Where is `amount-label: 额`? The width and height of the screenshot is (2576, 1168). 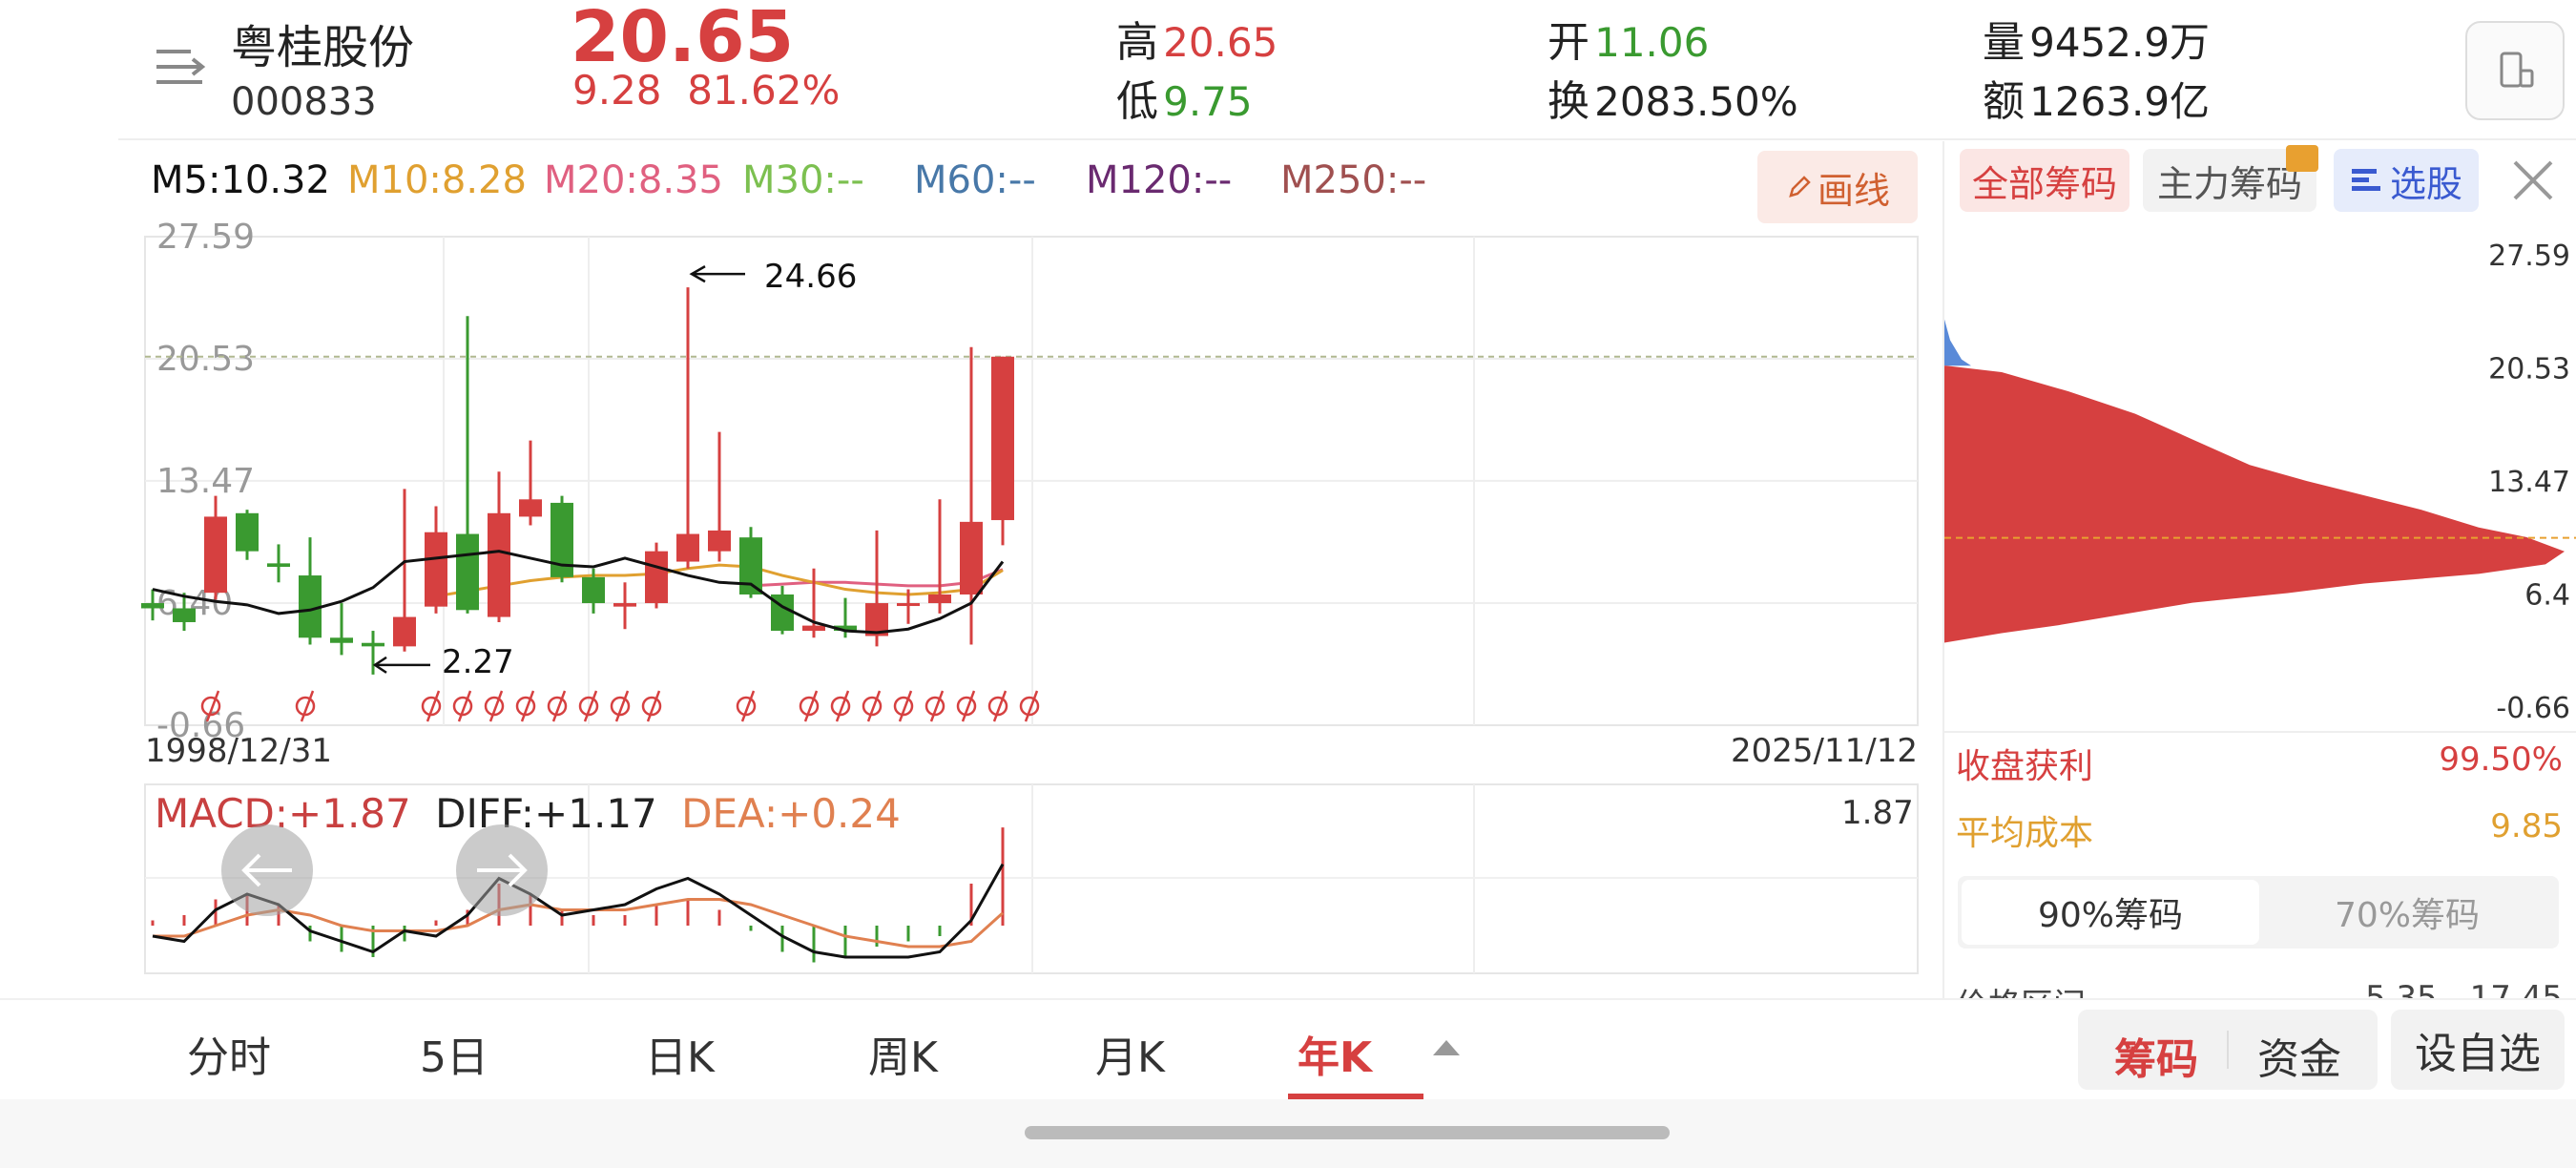
amount-label: 额 is located at coordinates (2004, 101).